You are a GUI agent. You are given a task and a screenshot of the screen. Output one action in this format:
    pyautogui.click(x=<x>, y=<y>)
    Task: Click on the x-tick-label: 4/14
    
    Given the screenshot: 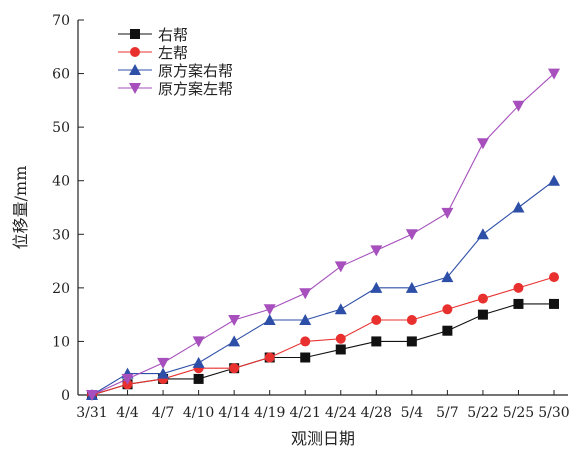 What is the action you would take?
    pyautogui.click(x=234, y=413)
    